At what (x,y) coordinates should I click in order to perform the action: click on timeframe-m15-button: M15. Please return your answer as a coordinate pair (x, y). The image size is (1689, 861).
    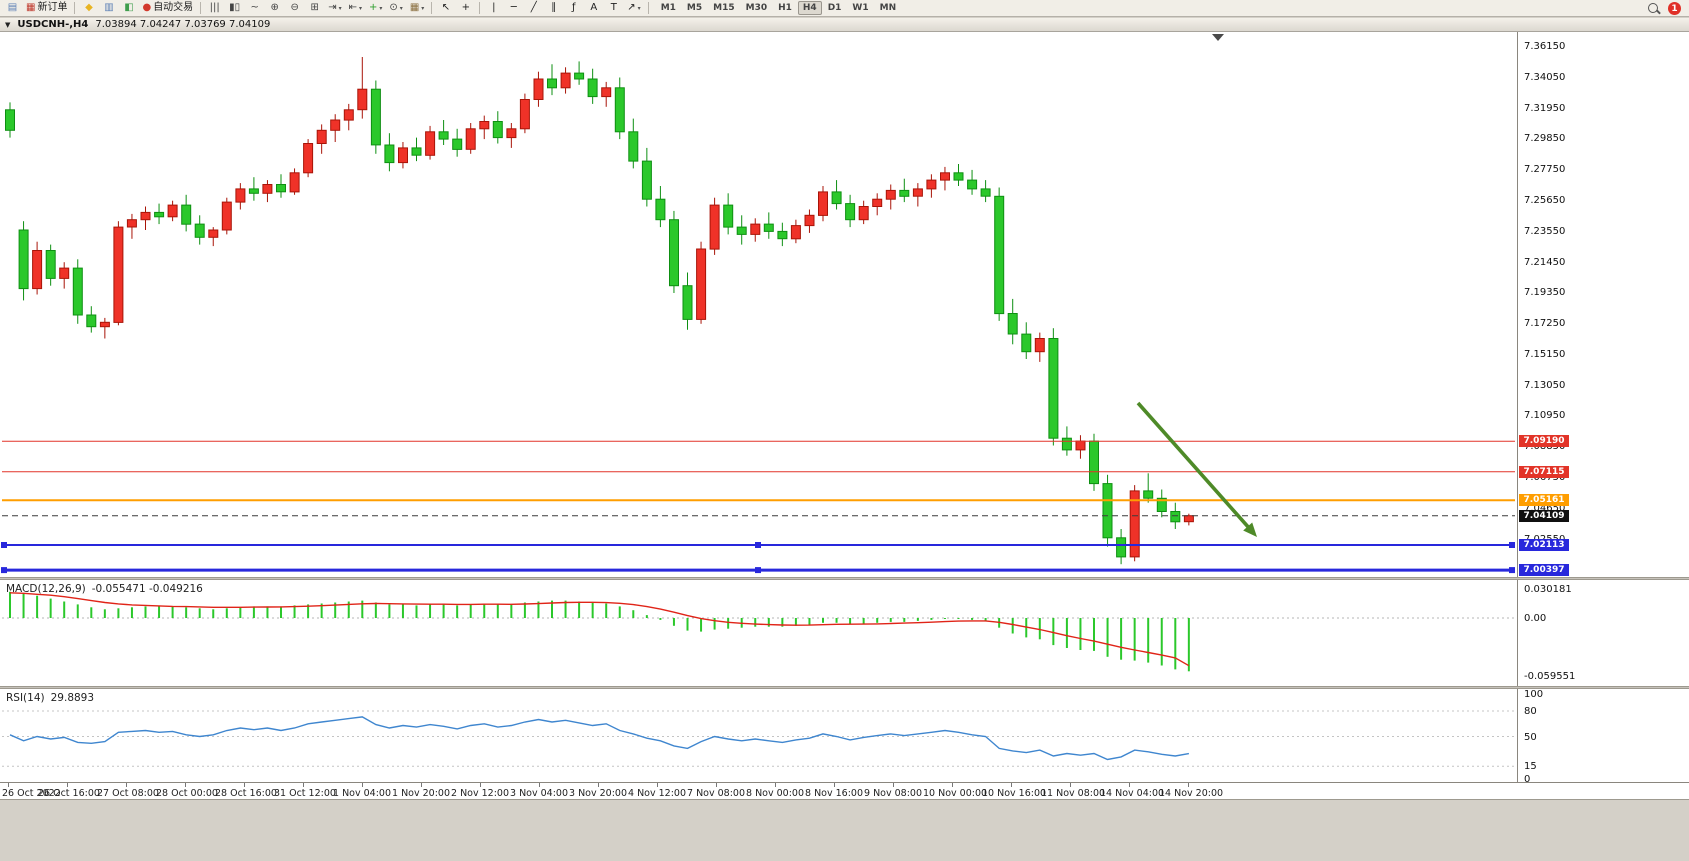
    Looking at the image, I should click on (724, 8).